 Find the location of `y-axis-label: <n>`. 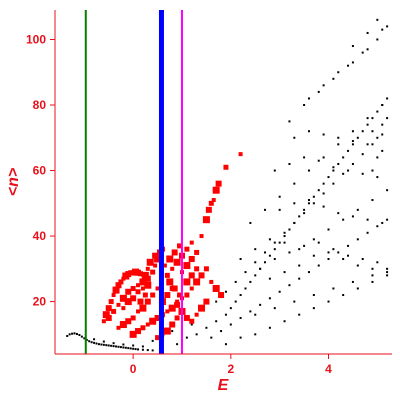

y-axis-label: <n> is located at coordinates (13, 182).